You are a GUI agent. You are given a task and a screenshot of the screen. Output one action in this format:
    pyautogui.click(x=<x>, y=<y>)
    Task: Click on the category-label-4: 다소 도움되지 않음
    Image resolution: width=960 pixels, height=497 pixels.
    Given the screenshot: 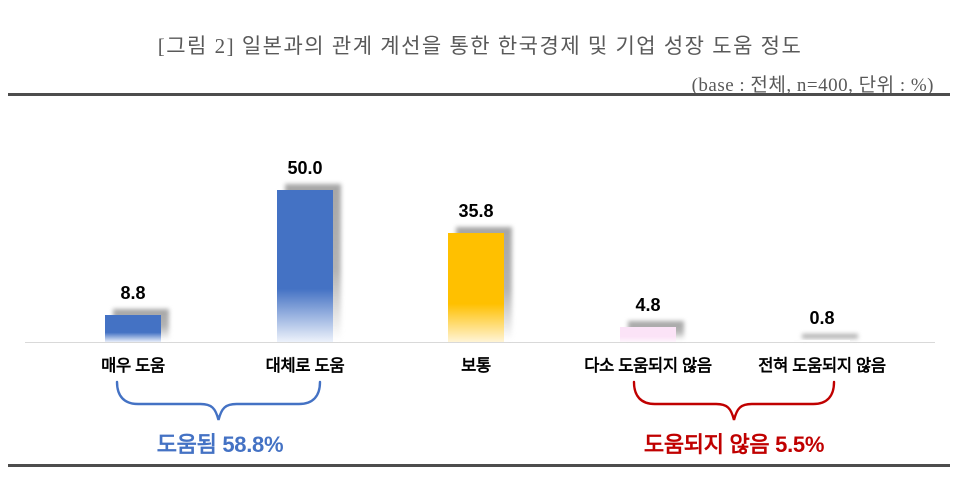 What is the action you would take?
    pyautogui.click(x=648, y=366)
    